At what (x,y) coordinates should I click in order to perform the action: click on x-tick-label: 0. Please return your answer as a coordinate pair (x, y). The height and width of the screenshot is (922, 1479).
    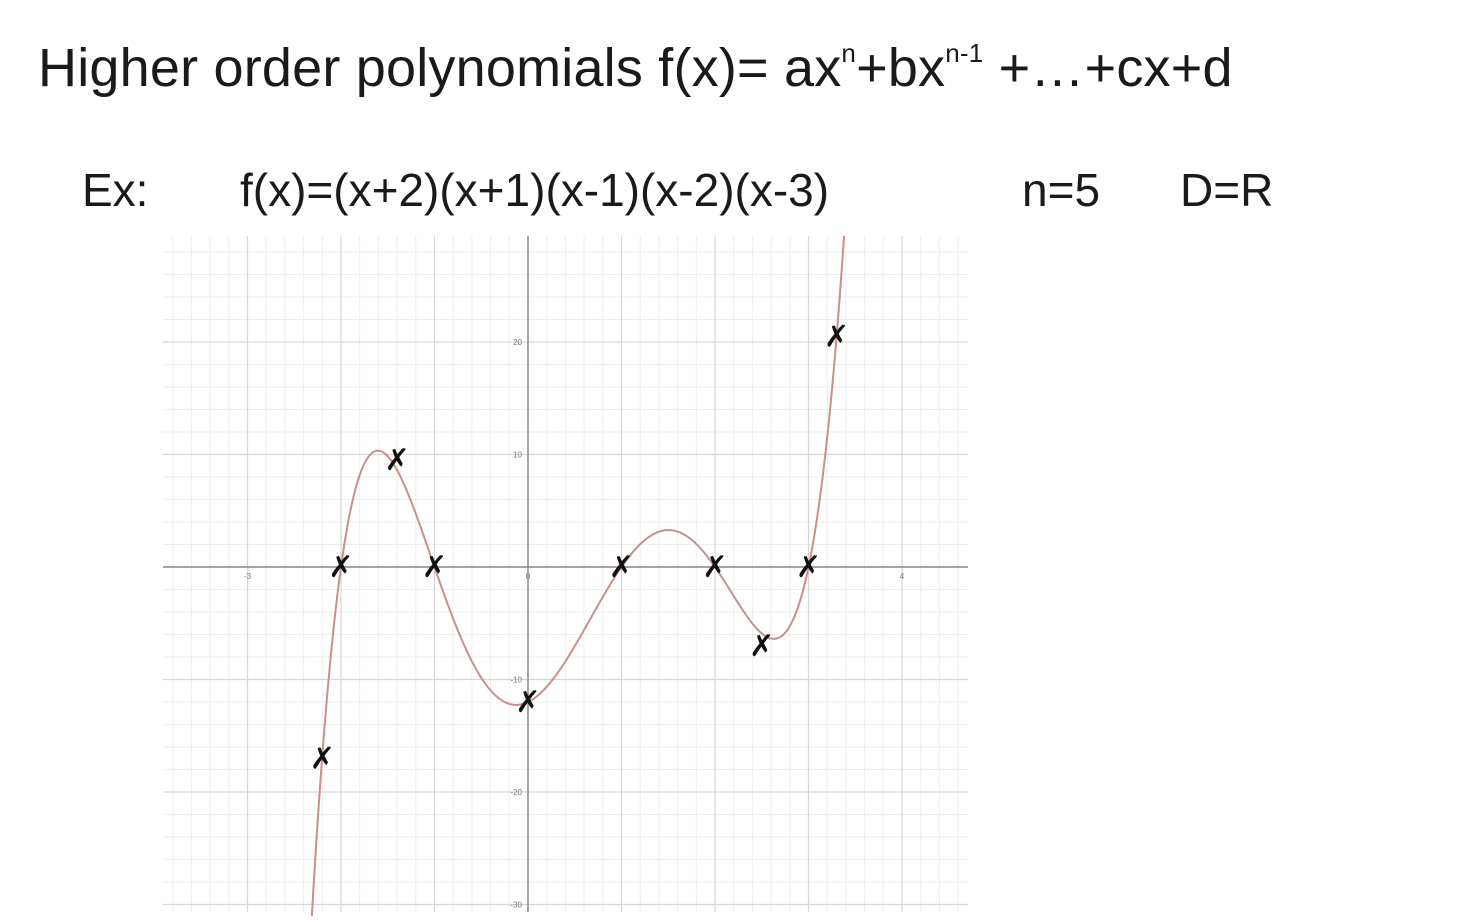
    Looking at the image, I should click on (528, 576).